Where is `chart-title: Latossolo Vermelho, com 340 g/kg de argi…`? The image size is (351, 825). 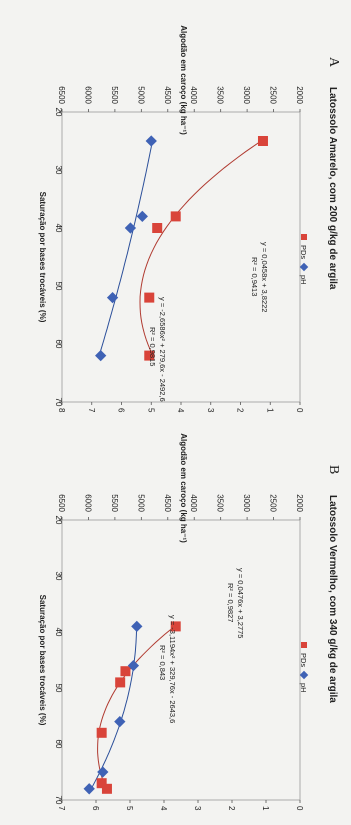 chart-title: Latossolo Vermelho, com 340 g/kg de argi… is located at coordinates (332, 599).